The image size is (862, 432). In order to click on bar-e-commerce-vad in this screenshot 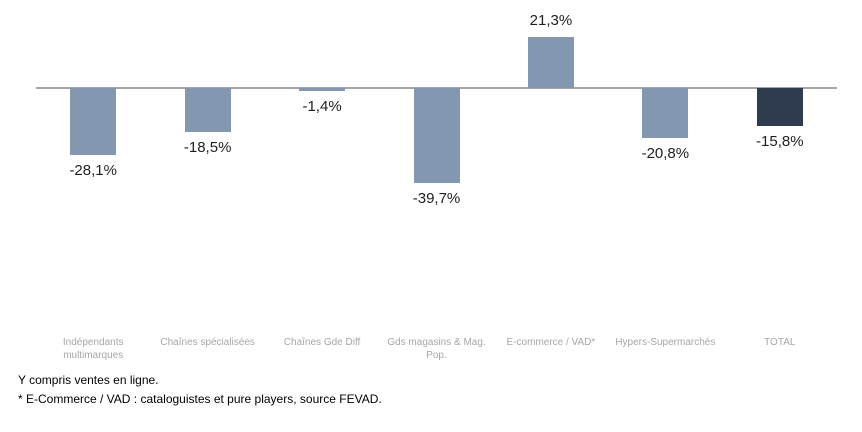, I will do `click(550, 62)`.